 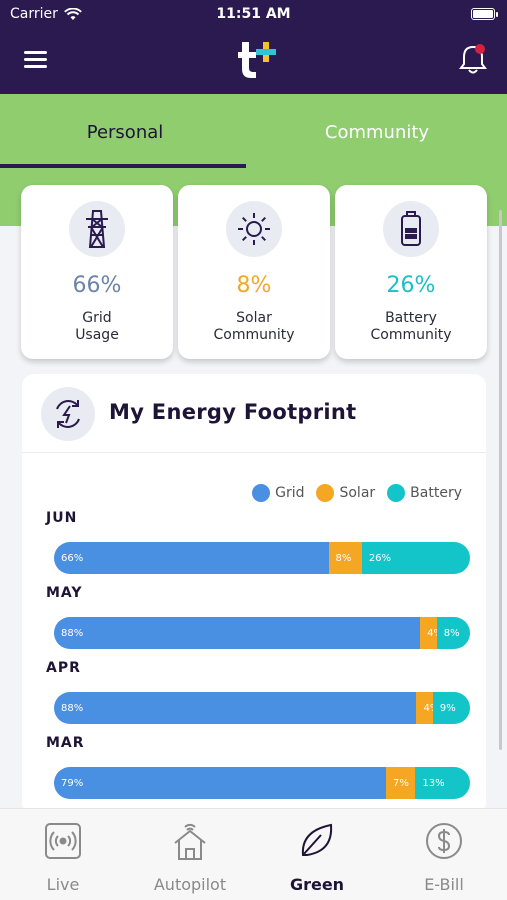 What do you see at coordinates (97, 318) in the screenshot?
I see `card-label-line1: Grid` at bounding box center [97, 318].